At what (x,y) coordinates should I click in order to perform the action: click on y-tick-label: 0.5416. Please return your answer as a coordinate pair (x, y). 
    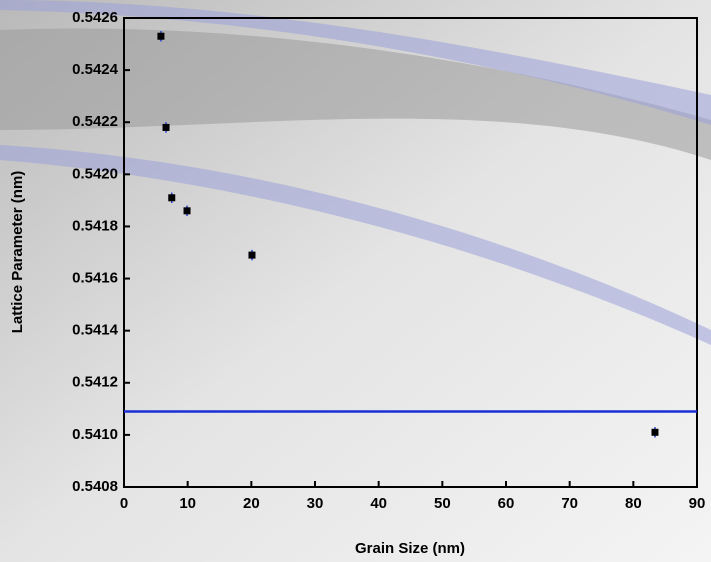
    Looking at the image, I should click on (95, 278).